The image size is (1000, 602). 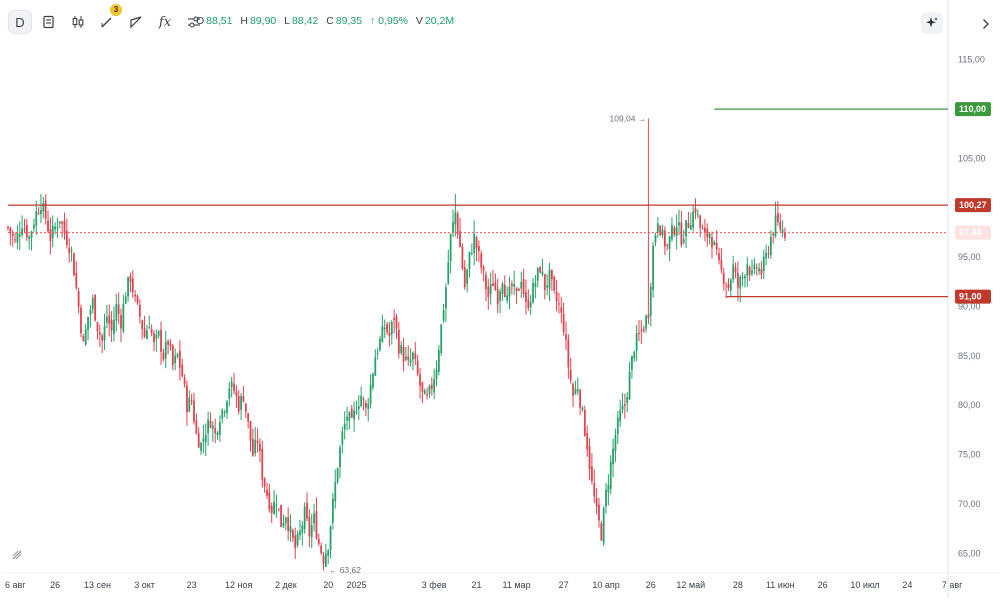 I want to click on high-value: 89,90, so click(x=263, y=21).